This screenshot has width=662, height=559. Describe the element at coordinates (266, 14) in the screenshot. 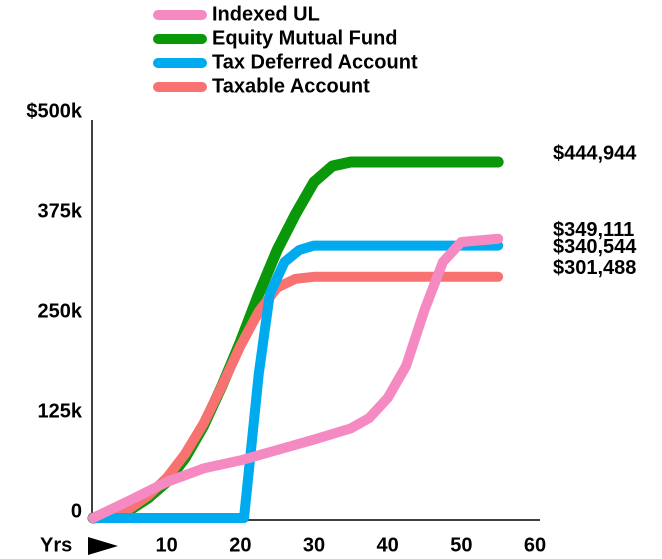

I see `legend-label: Indexed UL` at that location.